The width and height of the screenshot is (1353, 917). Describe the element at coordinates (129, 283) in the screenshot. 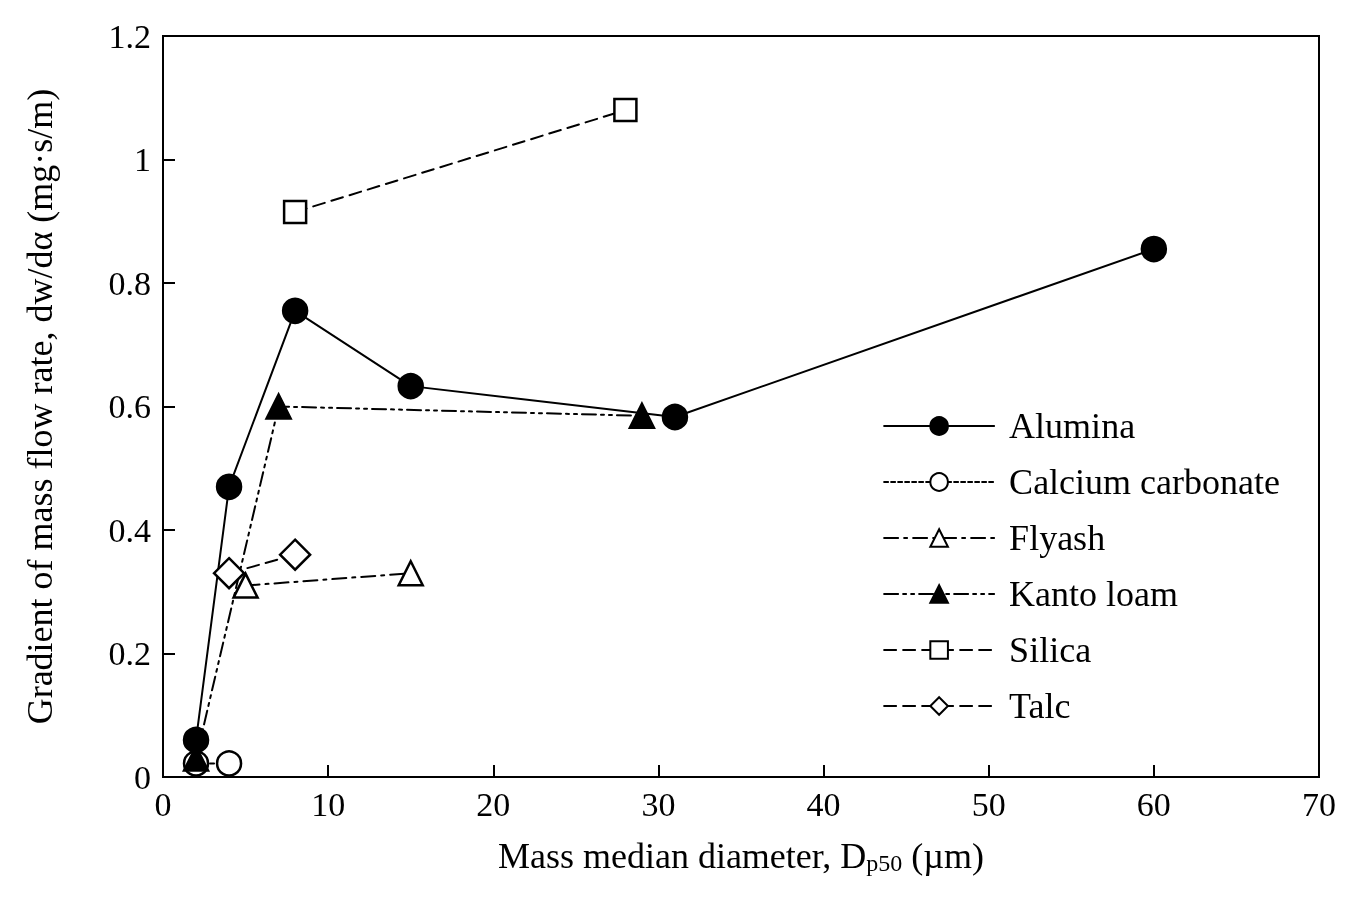

I see `y-tick-label: 0.8` at that location.